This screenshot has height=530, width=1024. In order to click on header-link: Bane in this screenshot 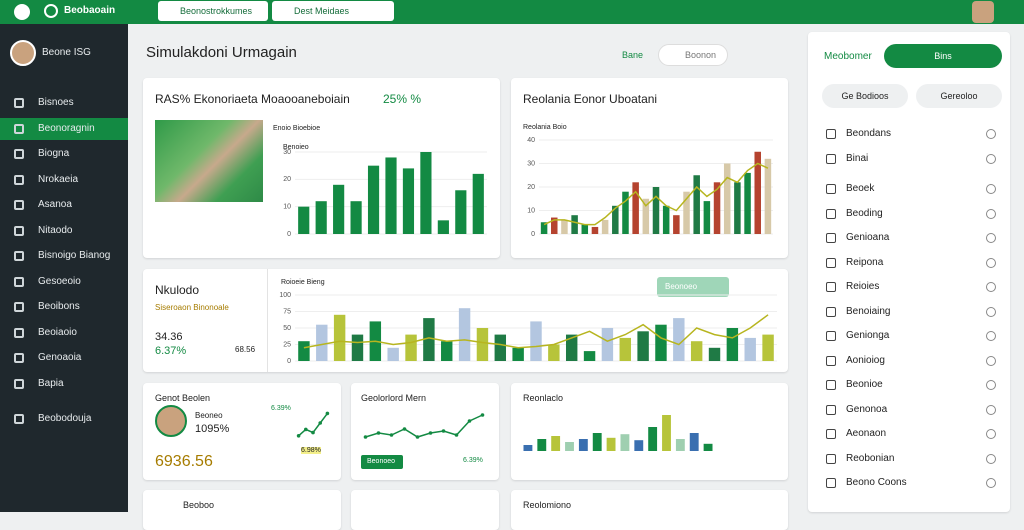, I will do `click(633, 55)`.